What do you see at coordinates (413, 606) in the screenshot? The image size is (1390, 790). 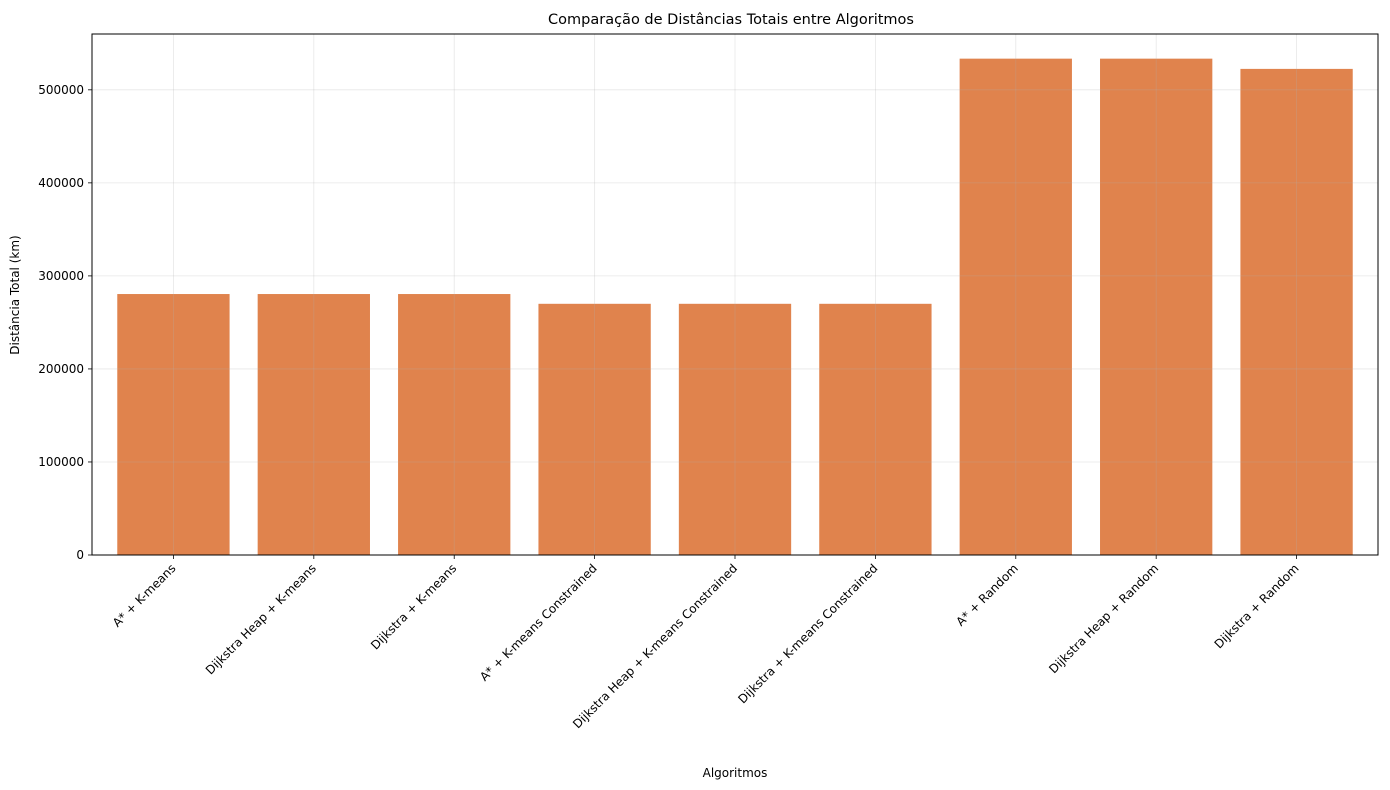 I see `x-tick-label: Dijkstra + K-means` at bounding box center [413, 606].